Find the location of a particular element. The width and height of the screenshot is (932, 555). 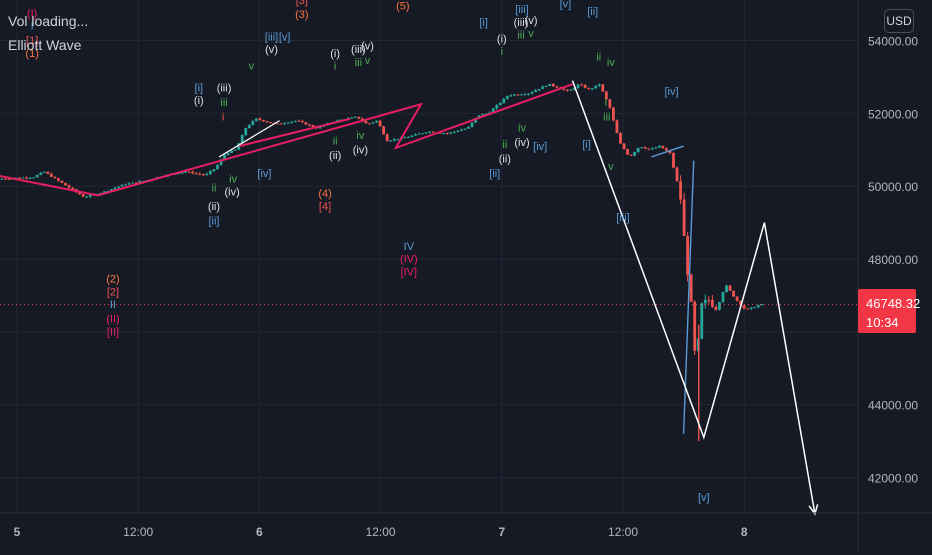

x-tick-label: 12:00 is located at coordinates (381, 532).